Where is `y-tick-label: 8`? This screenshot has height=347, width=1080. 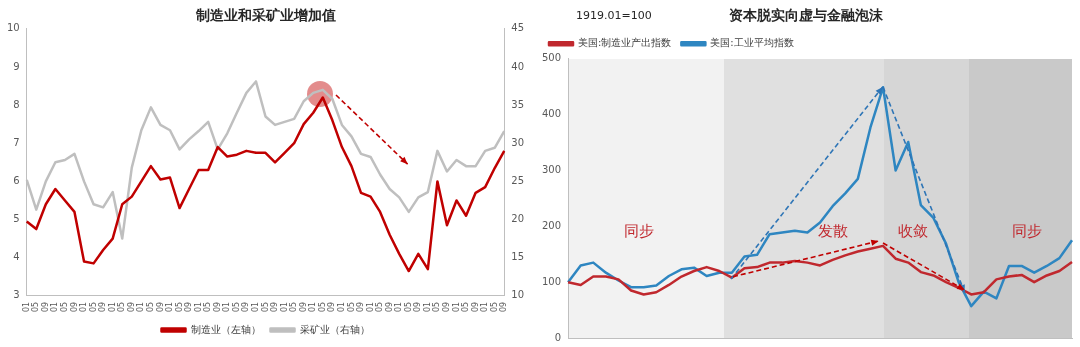
y-tick-label: 8 is located at coordinates (16, 104).